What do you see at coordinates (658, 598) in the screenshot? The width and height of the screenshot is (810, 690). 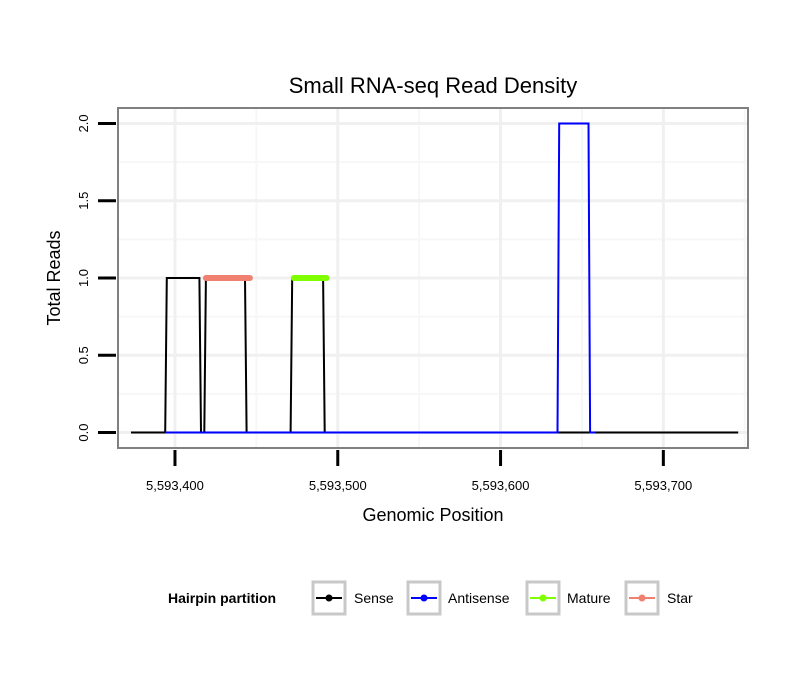 I see `legend-item-star: Star` at bounding box center [658, 598].